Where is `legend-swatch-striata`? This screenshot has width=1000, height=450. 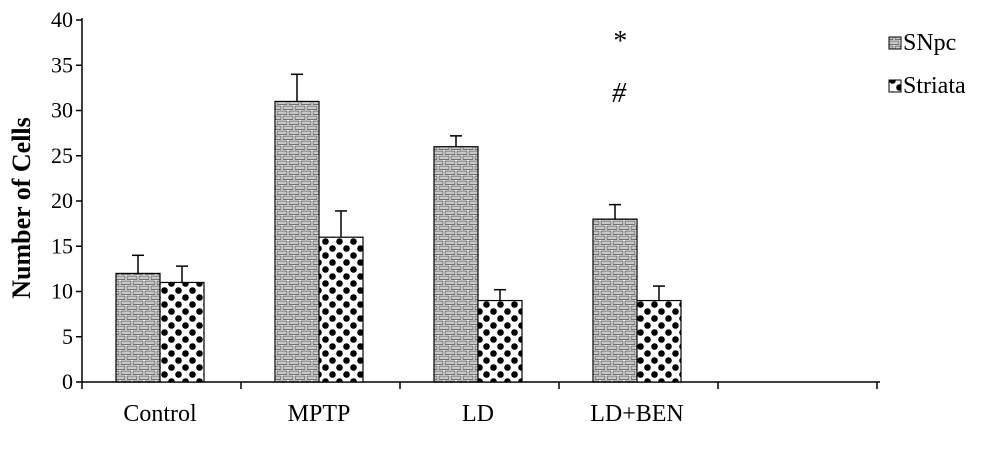 legend-swatch-striata is located at coordinates (895, 86).